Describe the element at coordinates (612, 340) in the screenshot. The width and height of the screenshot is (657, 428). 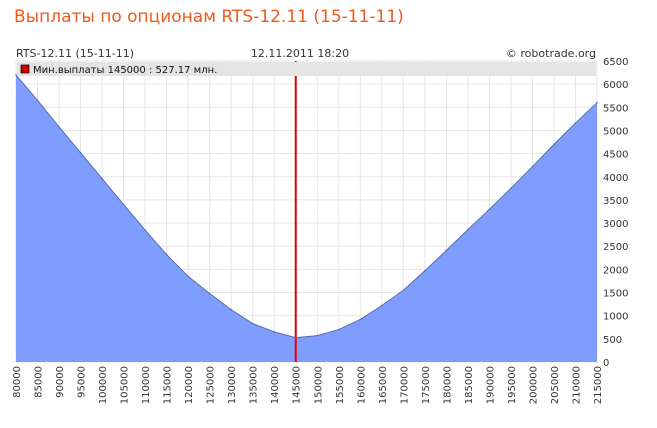
I see `y-tick-label: 500` at that location.